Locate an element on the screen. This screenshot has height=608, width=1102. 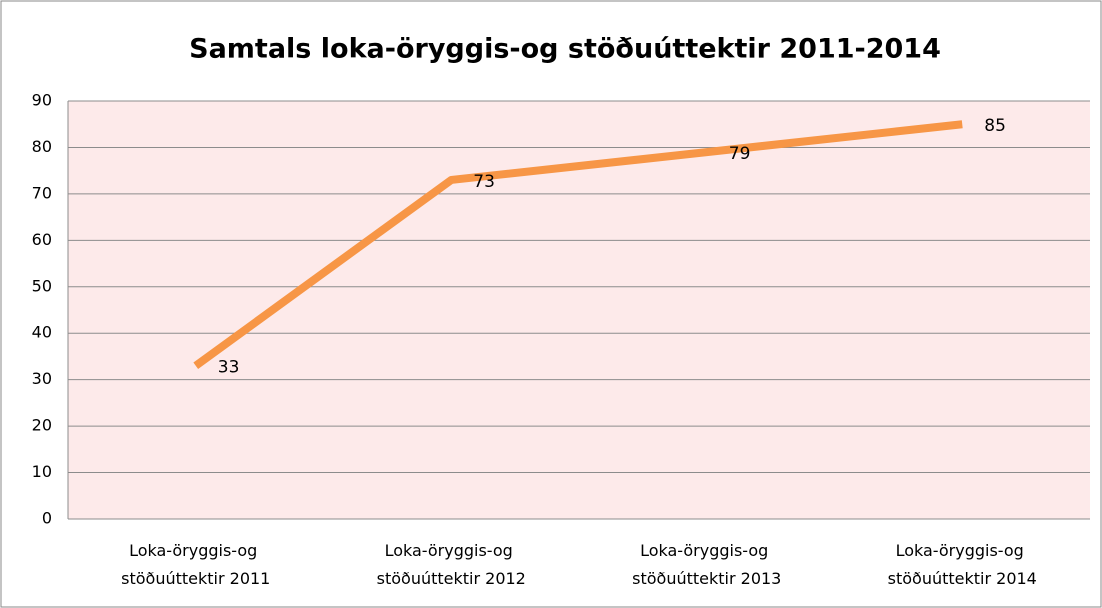
y-tick-label: 70 is located at coordinates (42, 192).